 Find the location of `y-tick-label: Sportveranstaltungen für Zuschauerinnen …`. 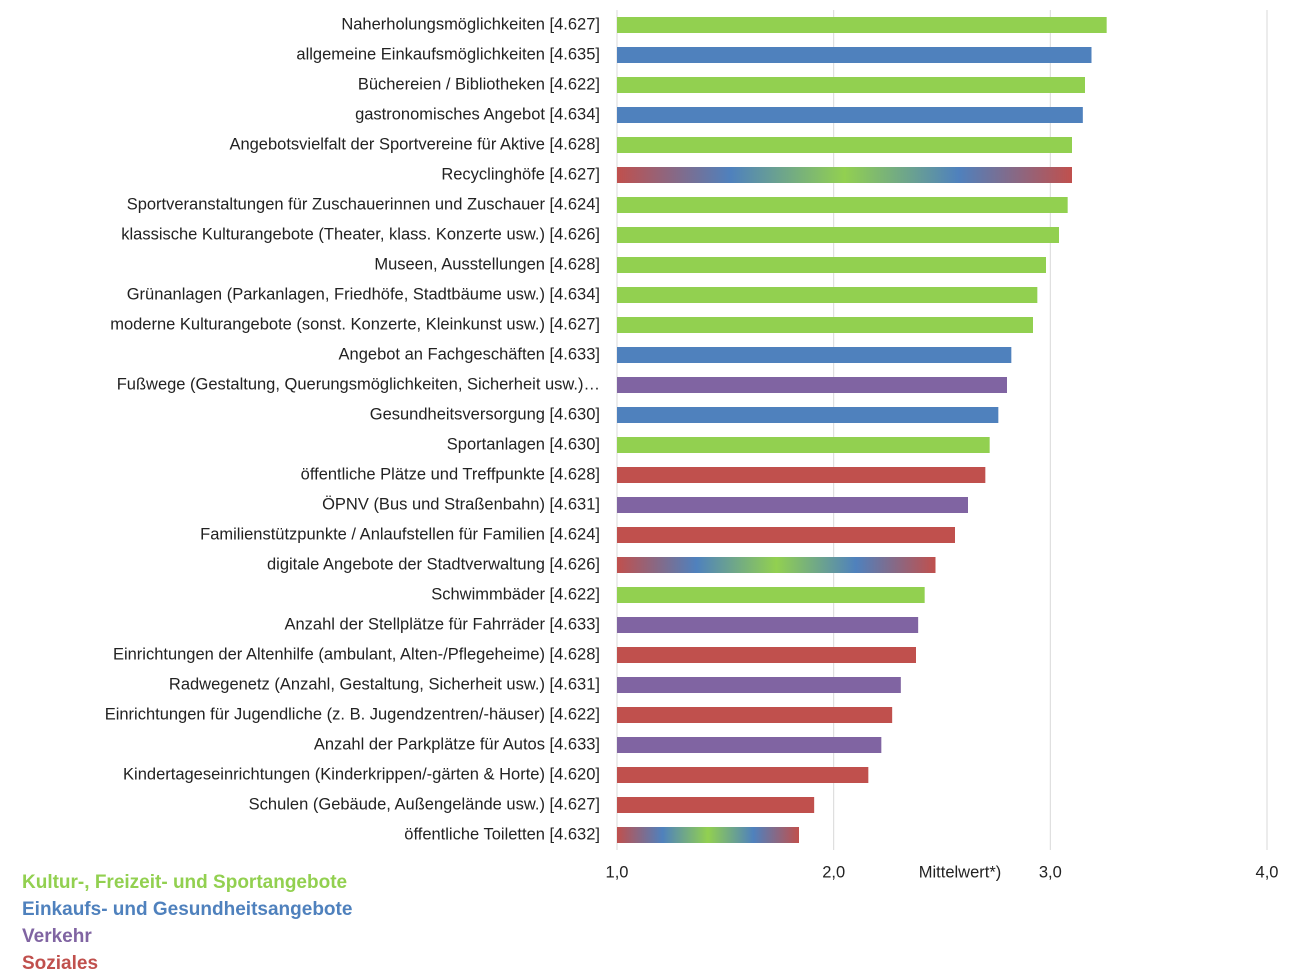

y-tick-label: Sportveranstaltungen für Zuschauerinnen … is located at coordinates (363, 204).